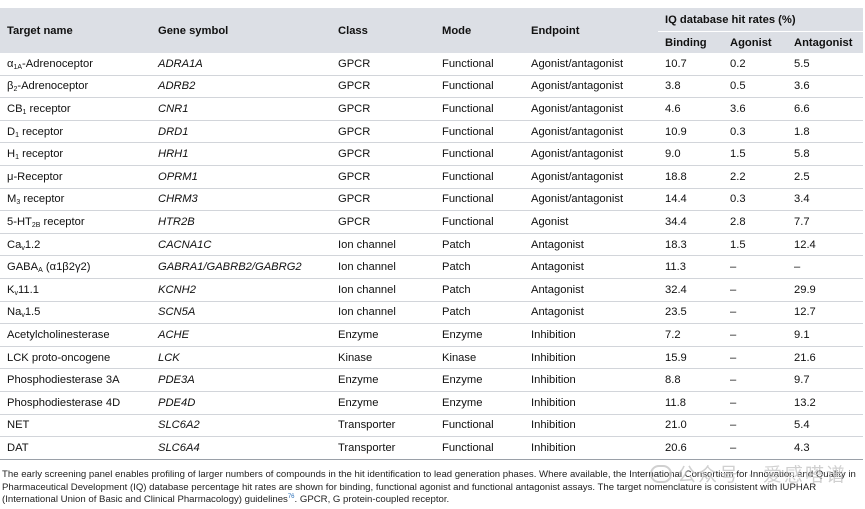 This screenshot has height=509, width=865. Describe the element at coordinates (75, 267) in the screenshot. I see `target-name-cell: GABAA (α1β2γ2)` at that location.